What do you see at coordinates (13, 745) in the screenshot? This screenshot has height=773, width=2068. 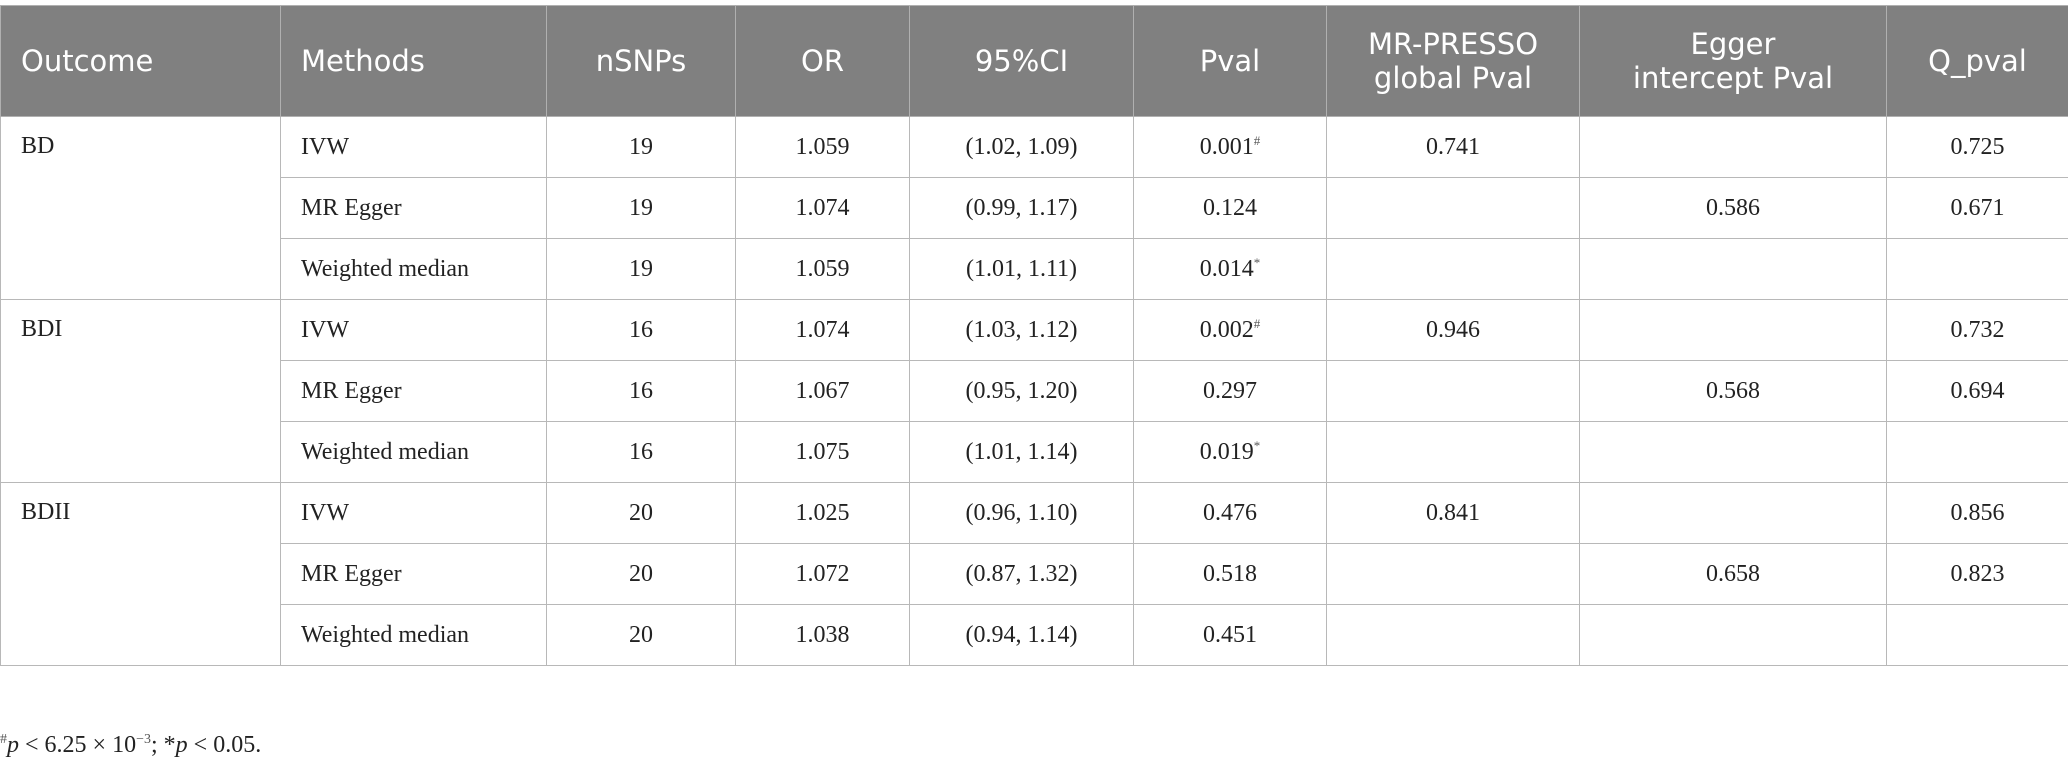 I see `footnote-p: p` at bounding box center [13, 745].